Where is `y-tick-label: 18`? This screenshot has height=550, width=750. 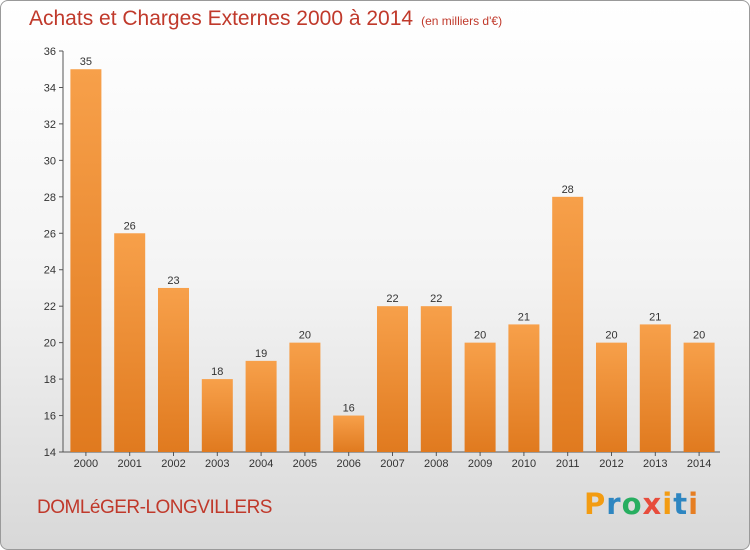 y-tick-label: 18 is located at coordinates (50, 380).